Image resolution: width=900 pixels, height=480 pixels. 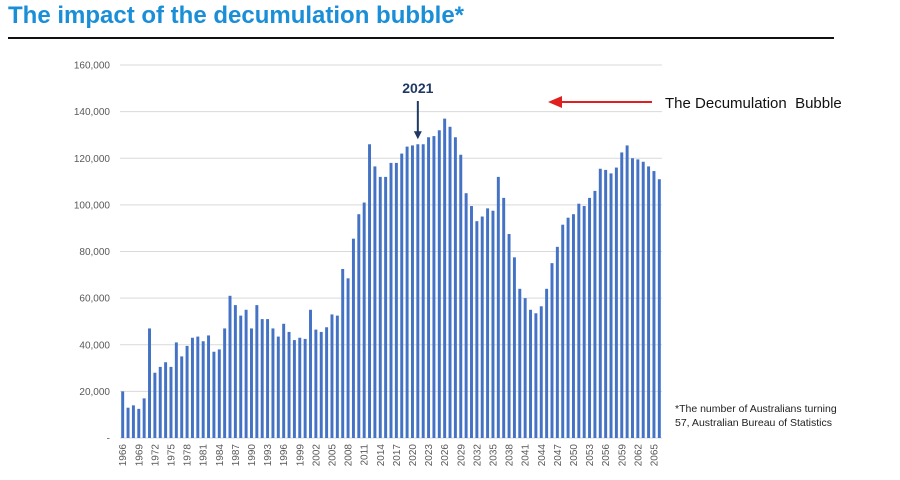 What do you see at coordinates (417, 88) in the screenshot?
I see `annotation-year-label: 2021` at bounding box center [417, 88].